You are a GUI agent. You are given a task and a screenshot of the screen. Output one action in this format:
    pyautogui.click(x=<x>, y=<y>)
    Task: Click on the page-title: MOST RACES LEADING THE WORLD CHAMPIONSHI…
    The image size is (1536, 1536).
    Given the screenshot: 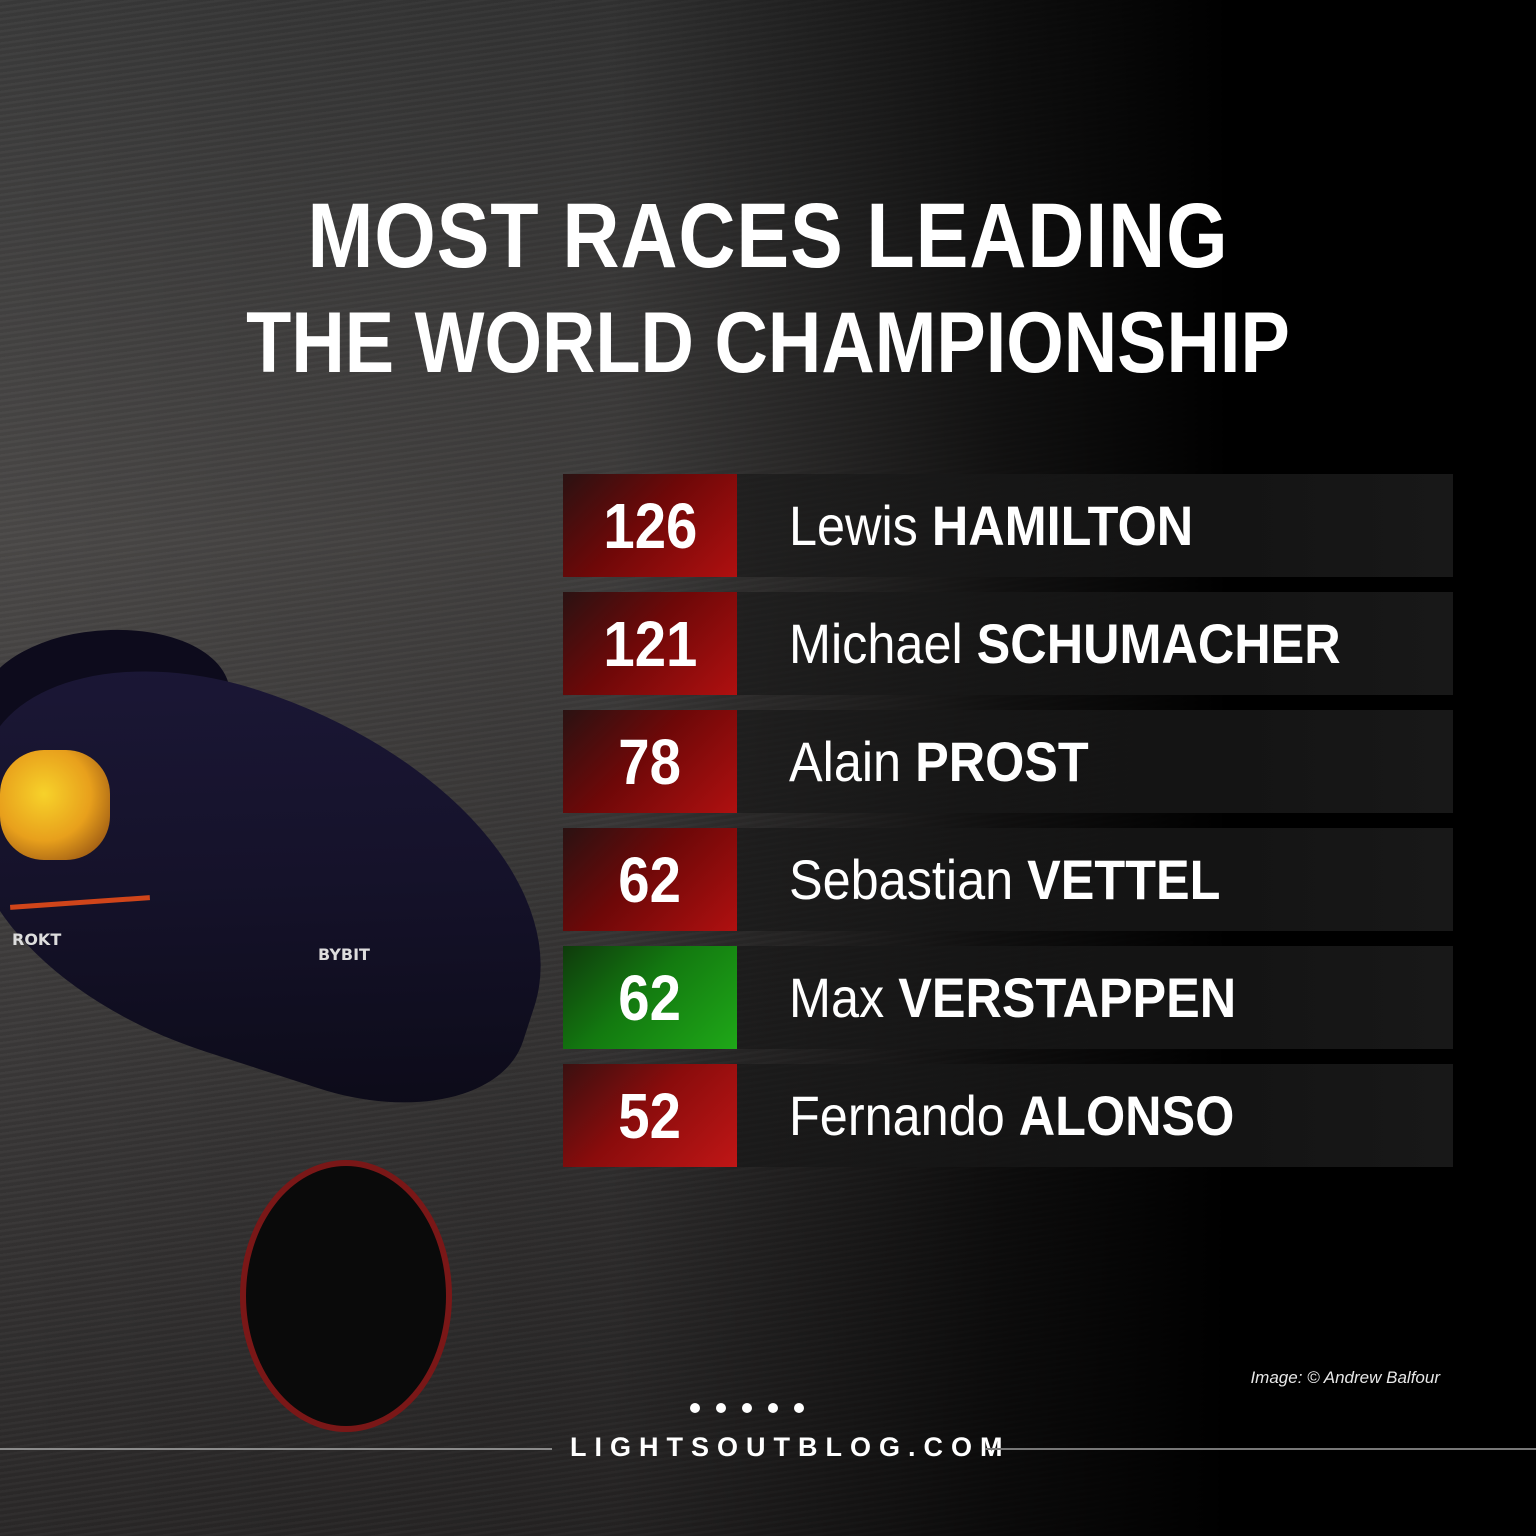 What is the action you would take?
    pyautogui.click(x=768, y=288)
    